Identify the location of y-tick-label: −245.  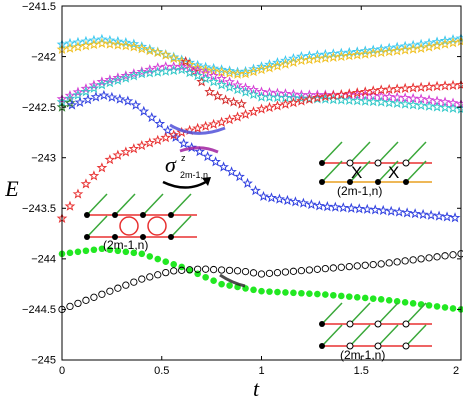
(43, 361).